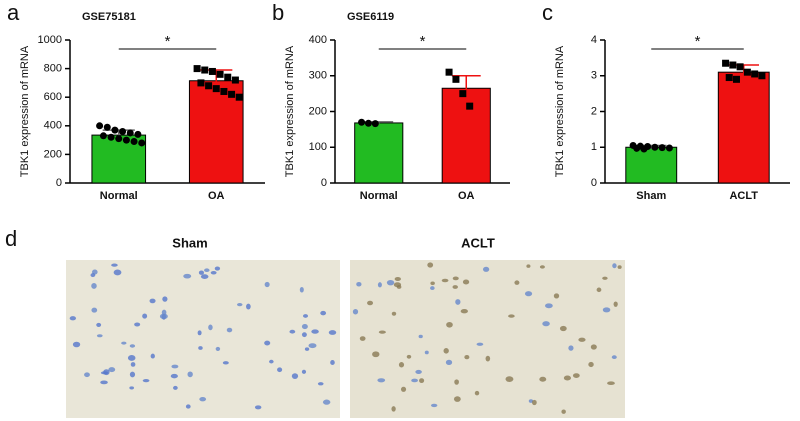  Describe the element at coordinates (278, 12) in the screenshot. I see `panel-letter: b` at that location.